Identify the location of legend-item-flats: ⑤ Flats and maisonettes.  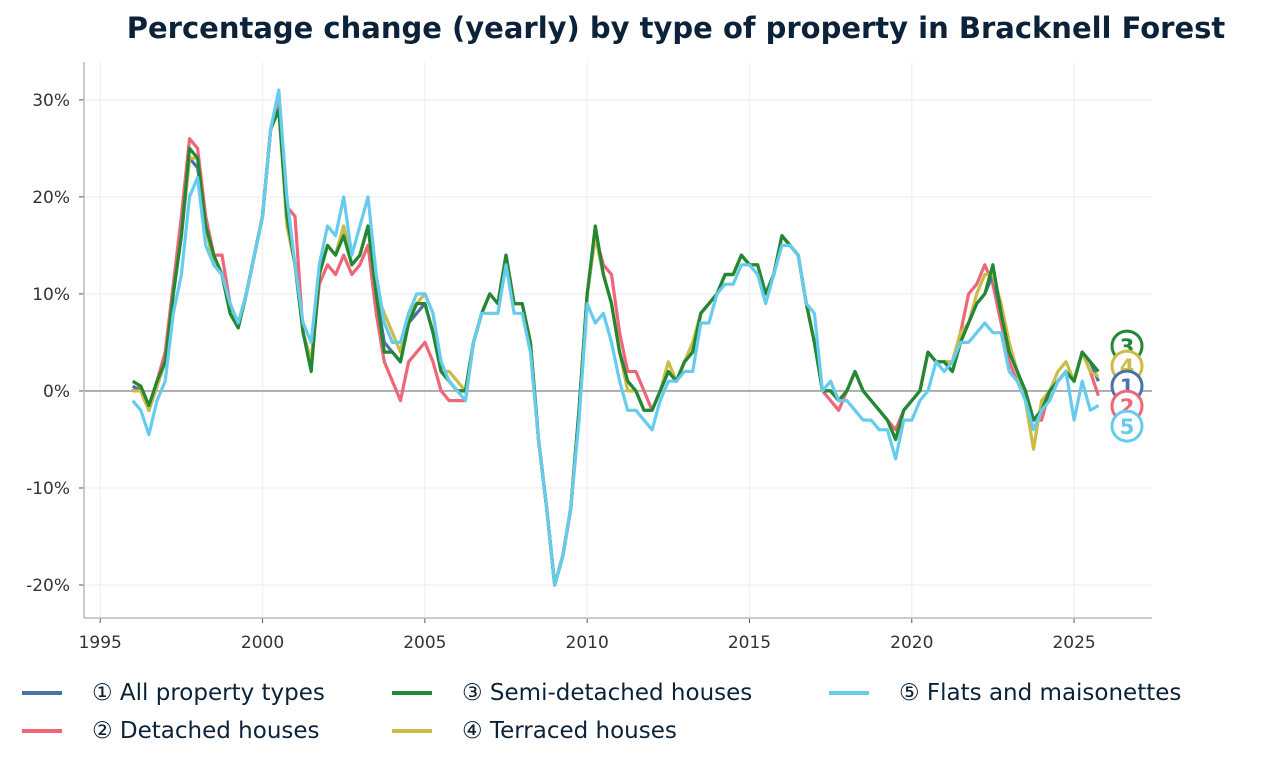
(1029, 693).